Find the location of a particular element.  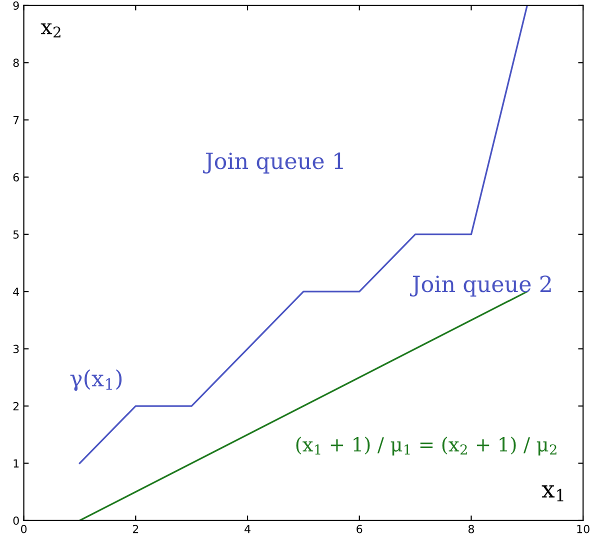

y-tick-label: 4 is located at coordinates (16, 292).